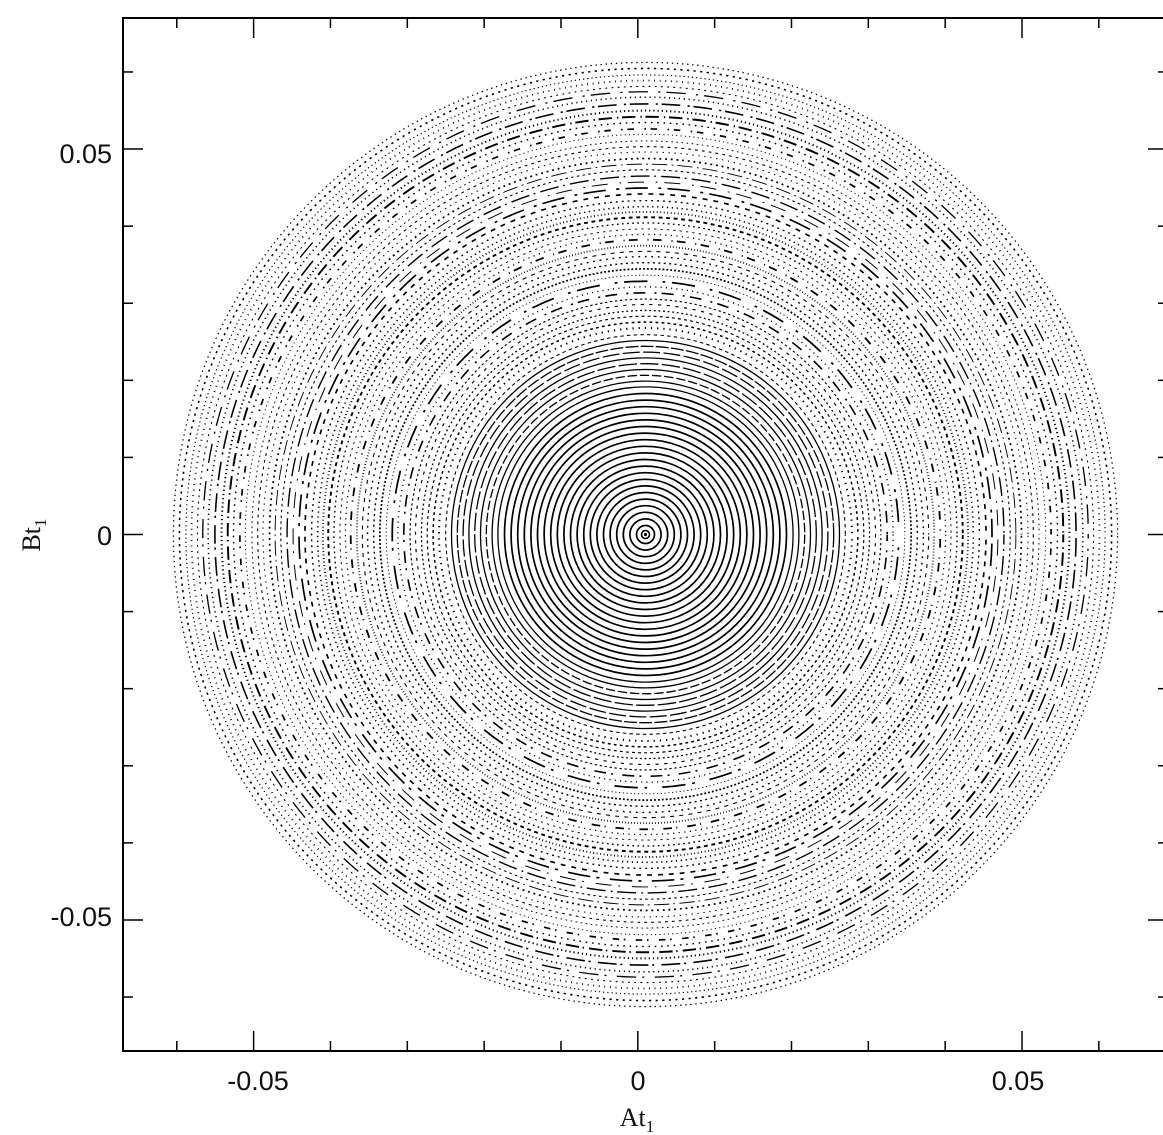 The height and width of the screenshot is (1135, 1163). What do you see at coordinates (85, 154) in the screenshot?
I see `y-tick-label: 0.05` at bounding box center [85, 154].